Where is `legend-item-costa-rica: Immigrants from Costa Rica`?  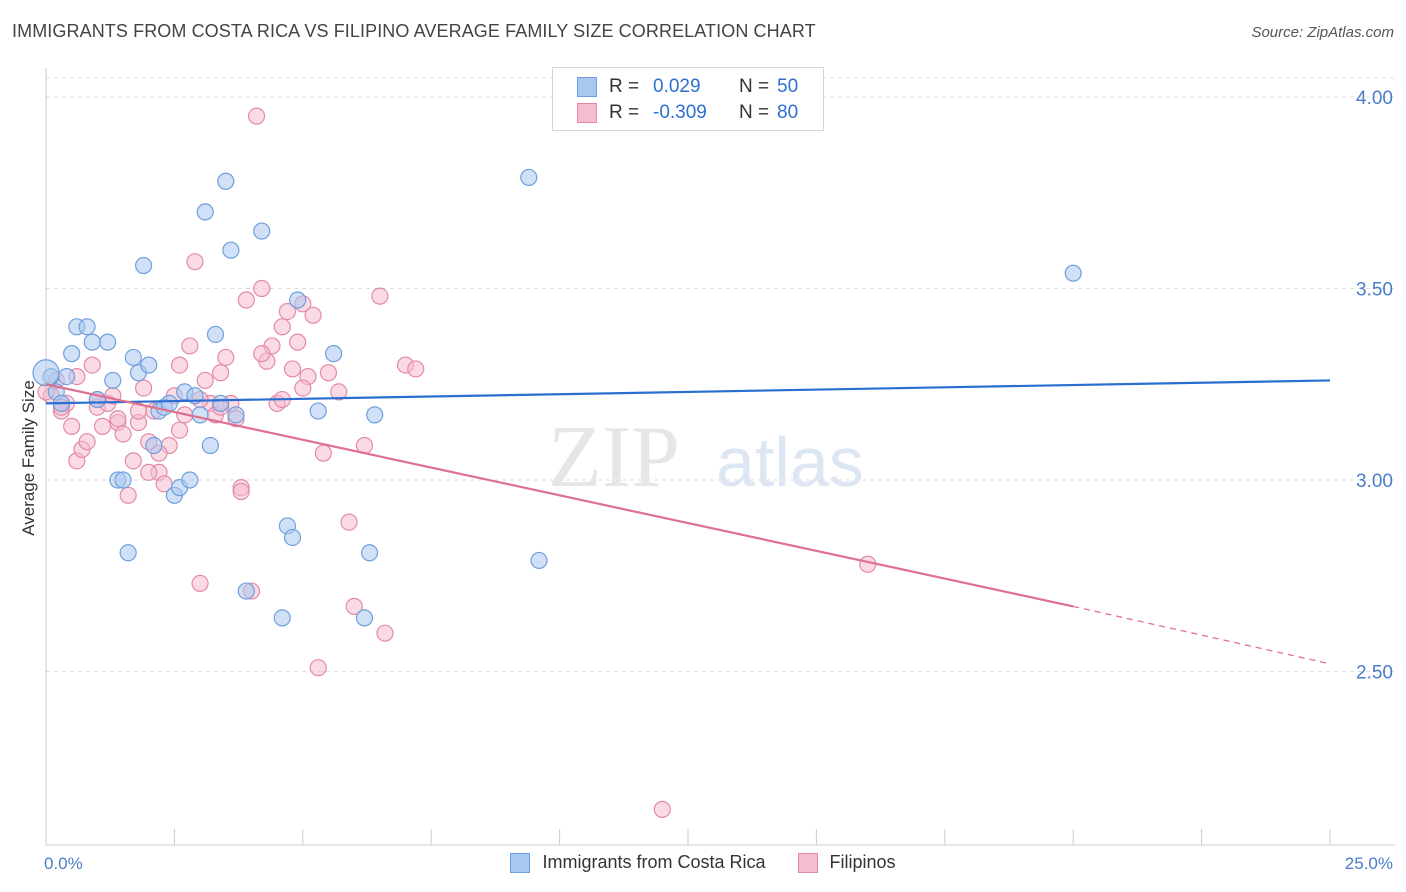 legend-item-costa-rica: Immigrants from Costa Rica is located at coordinates (638, 862).